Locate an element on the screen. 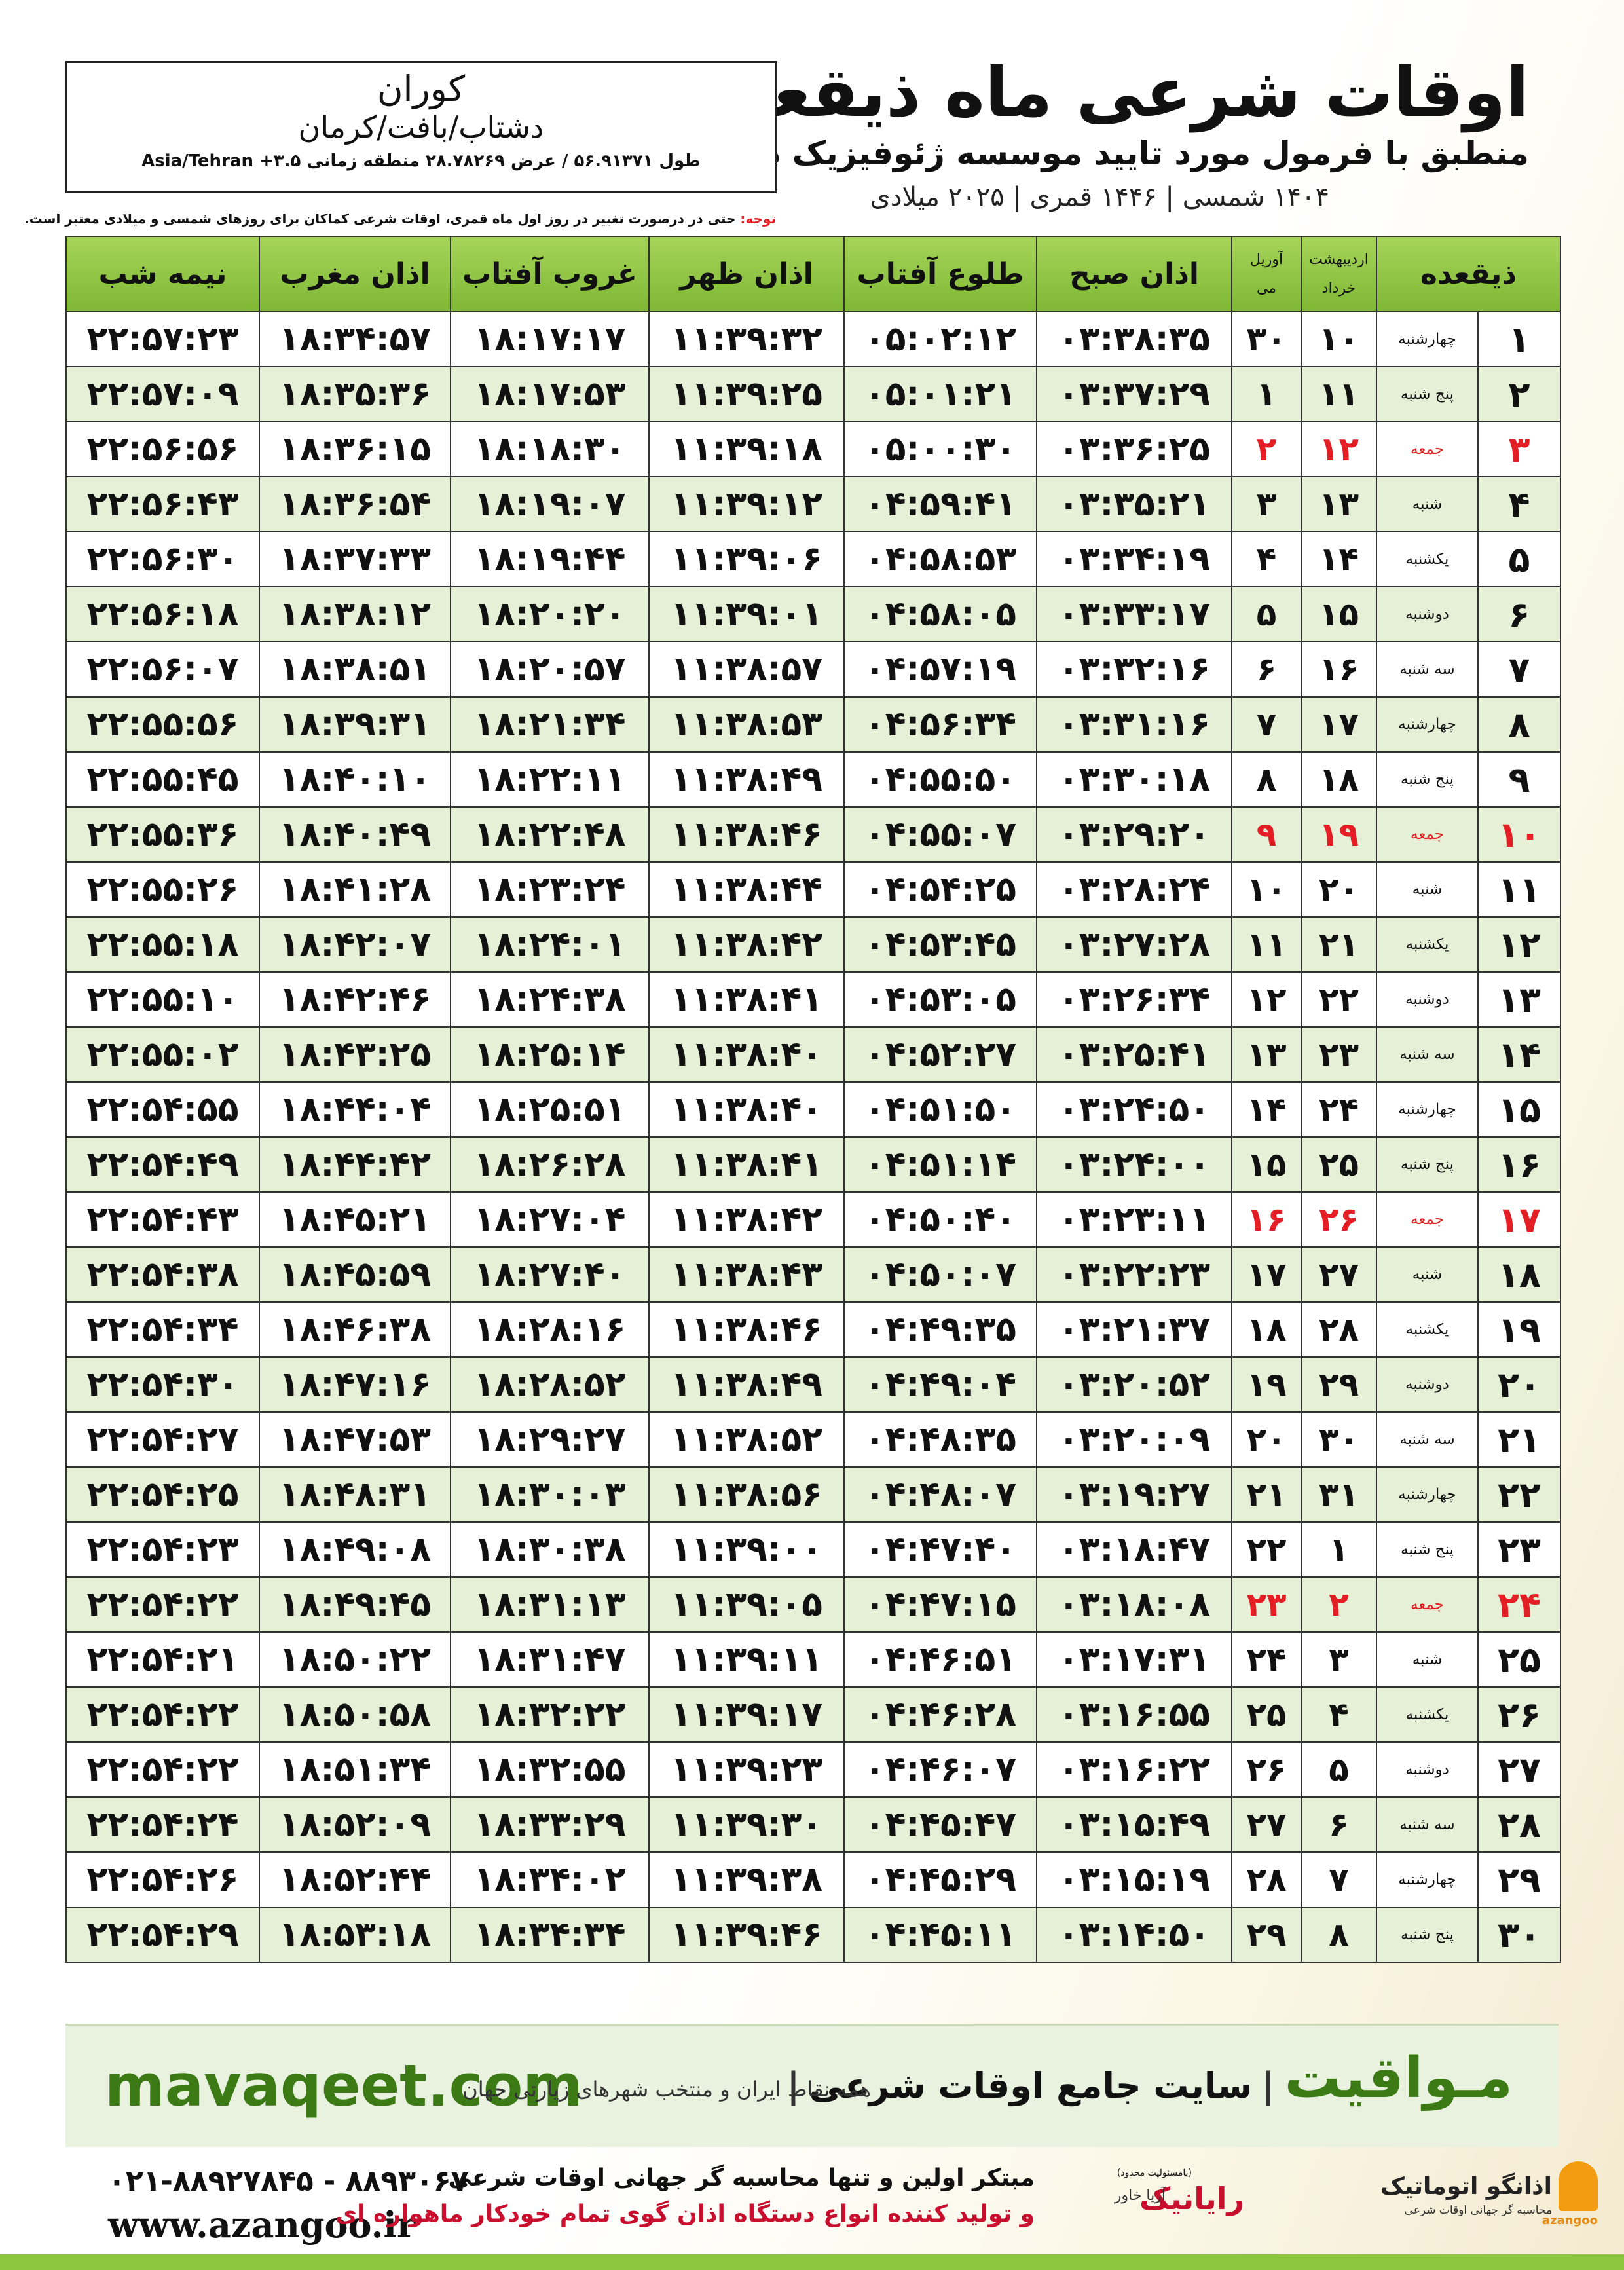 The width and height of the screenshot is (1624, 2270). time-cell: ۱۸:۵۳:۱۸ is located at coordinates (355, 1935).